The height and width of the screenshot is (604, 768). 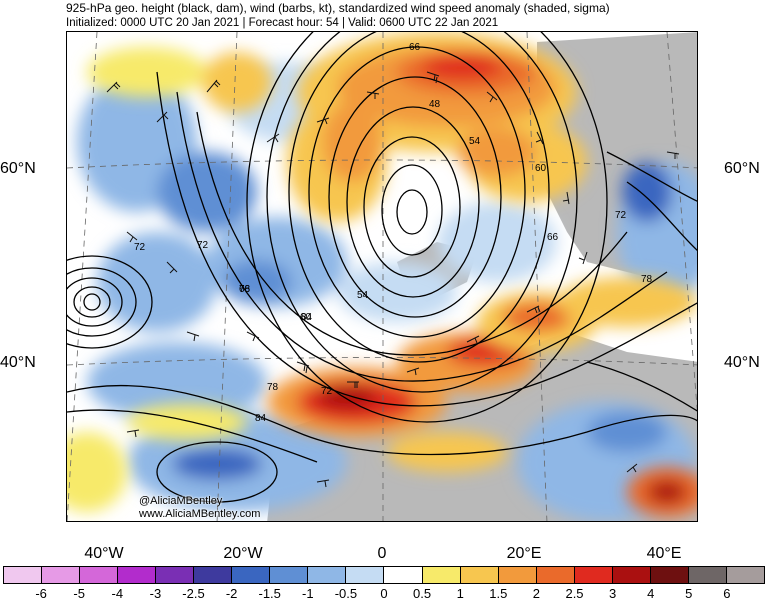 I want to click on colorbar-tick-label: -0.5, so click(x=346, y=593).